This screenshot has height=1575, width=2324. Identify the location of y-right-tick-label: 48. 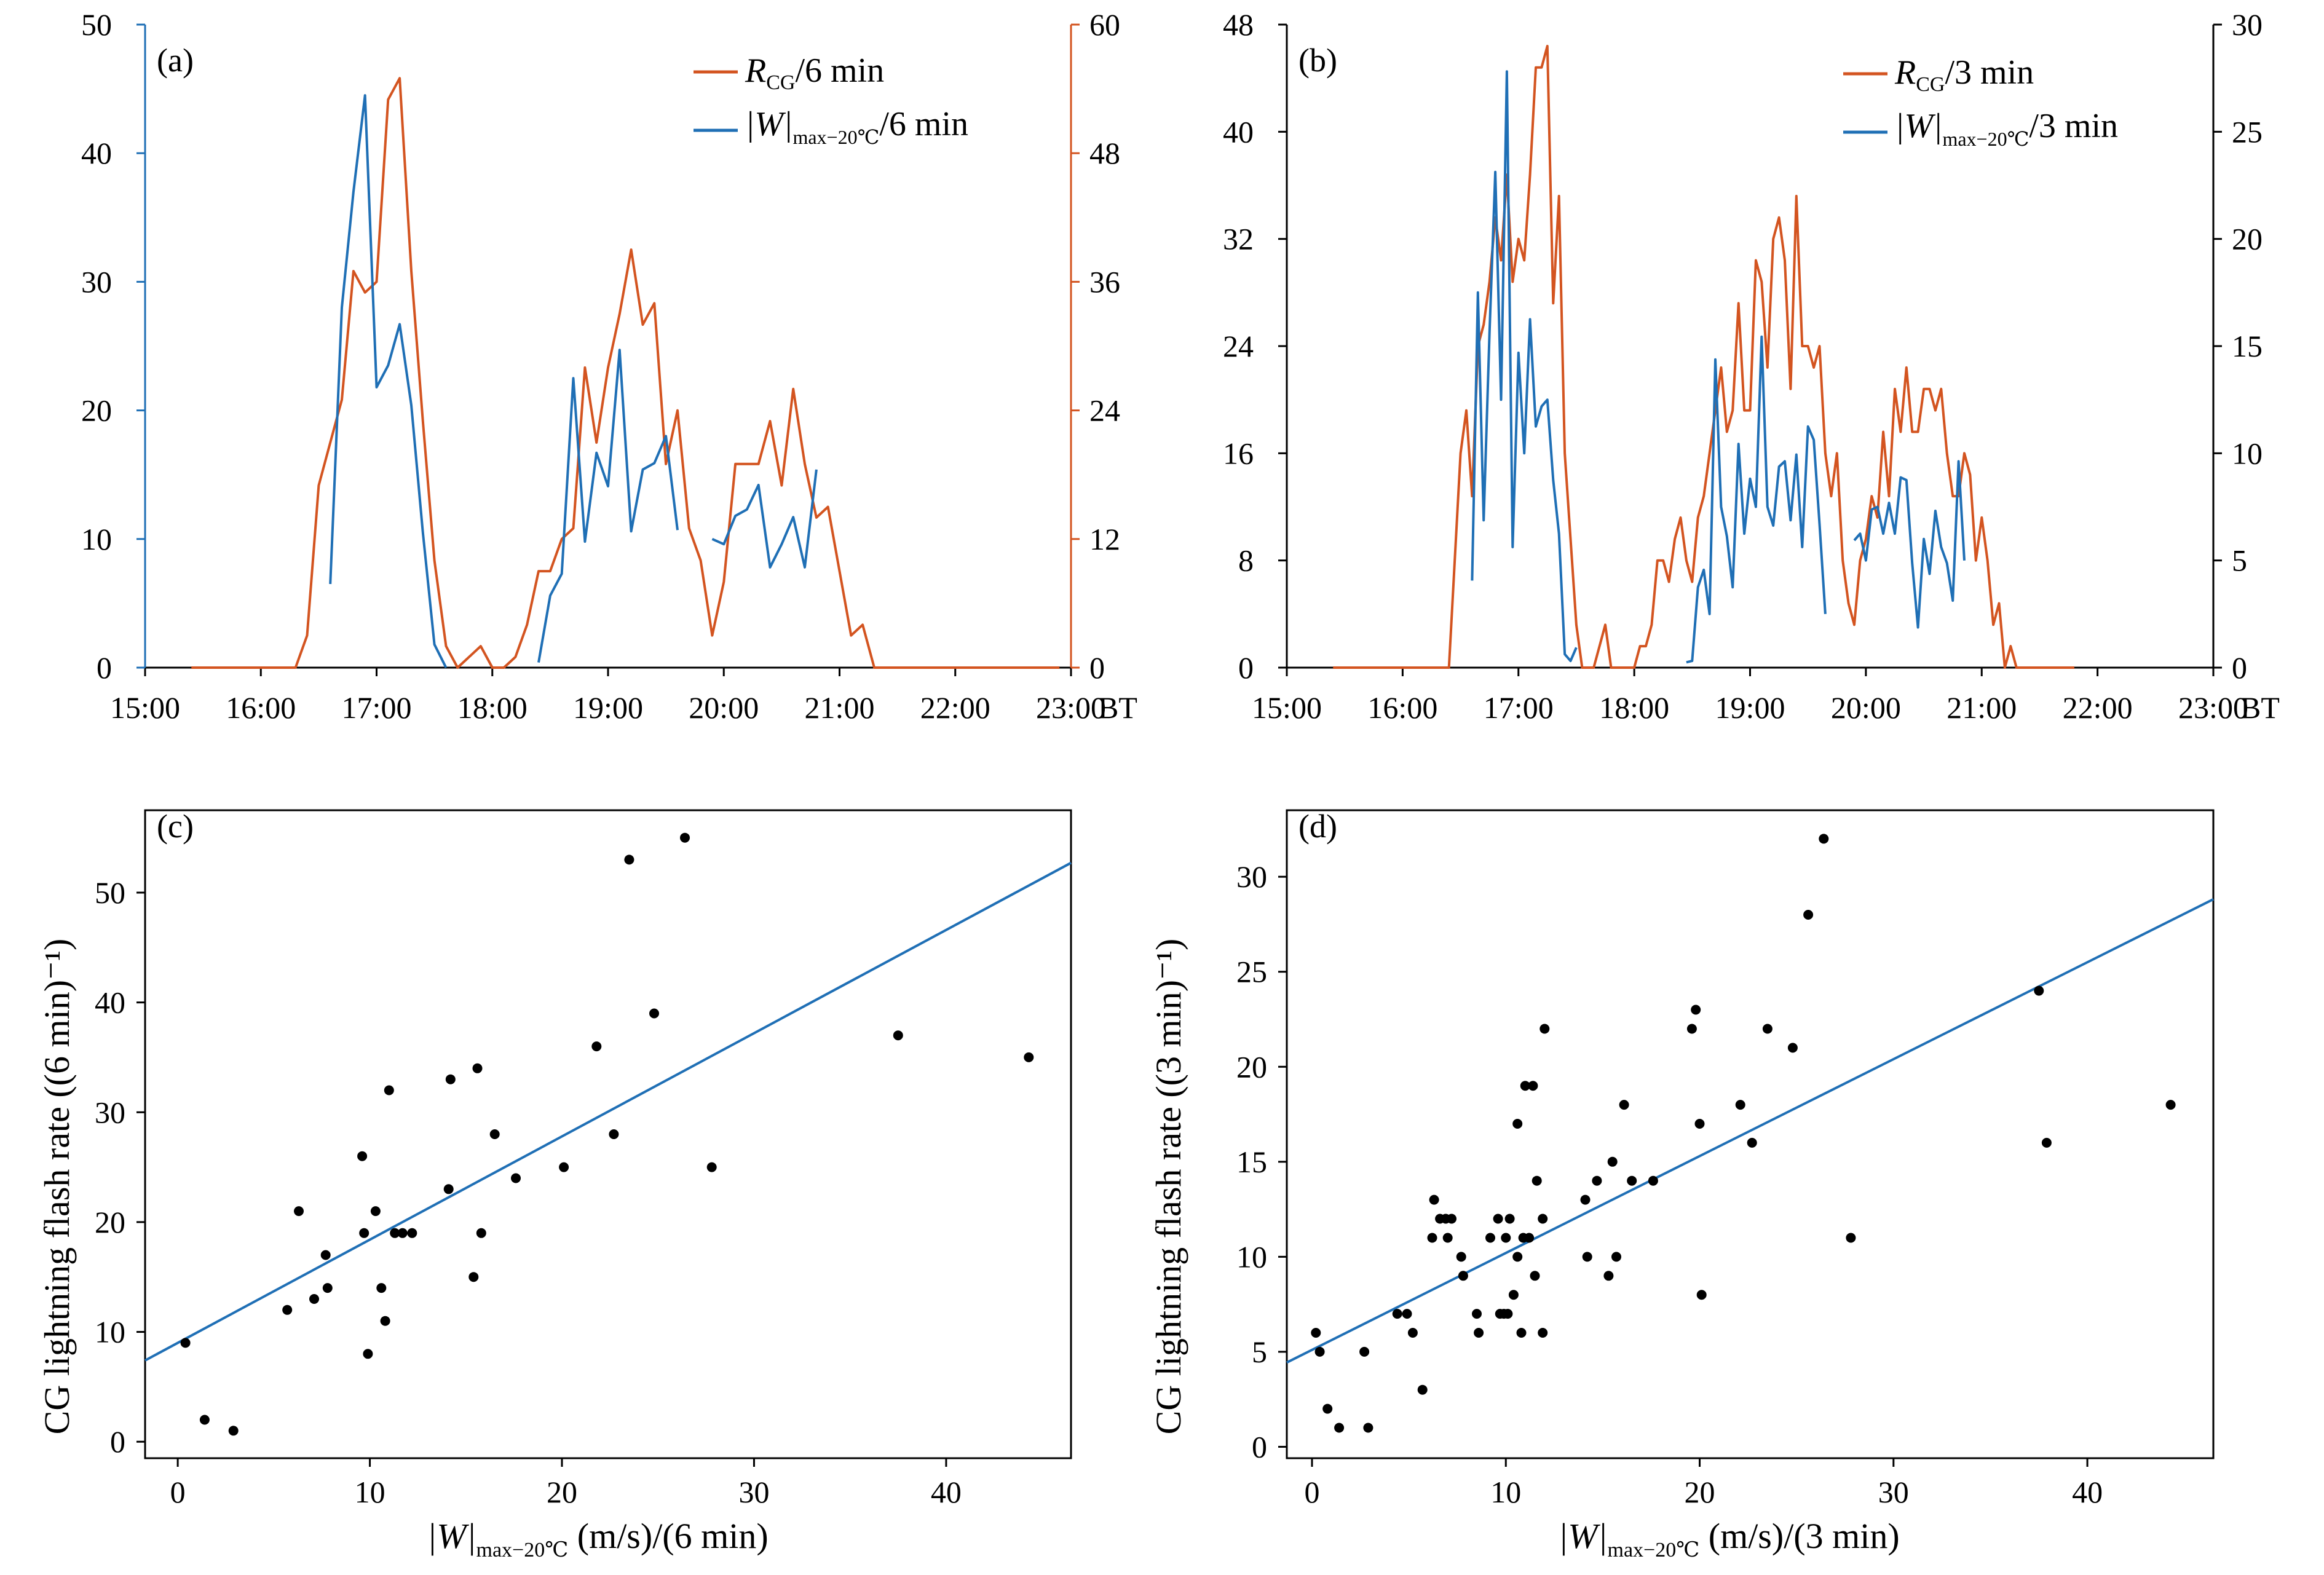
(1104, 153).